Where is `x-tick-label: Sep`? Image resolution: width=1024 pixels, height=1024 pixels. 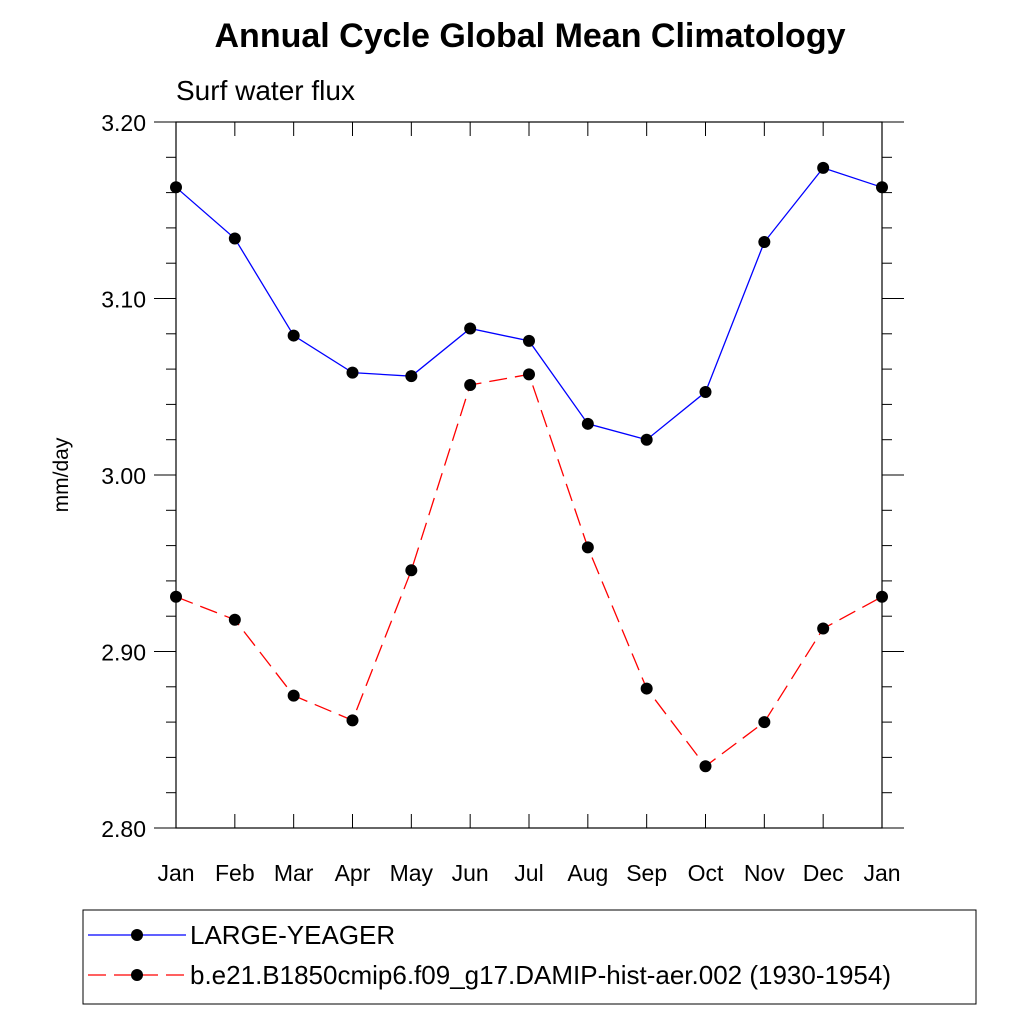 x-tick-label: Sep is located at coordinates (646, 873).